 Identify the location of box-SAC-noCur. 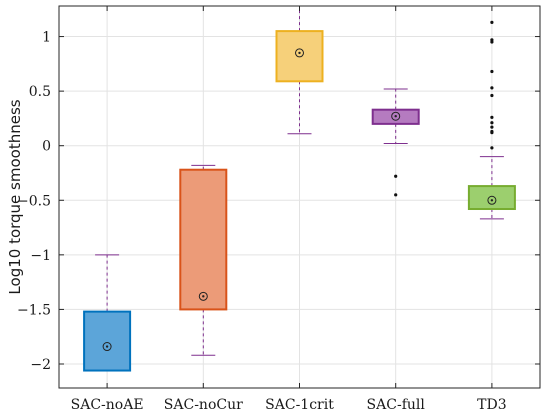
(203, 260).